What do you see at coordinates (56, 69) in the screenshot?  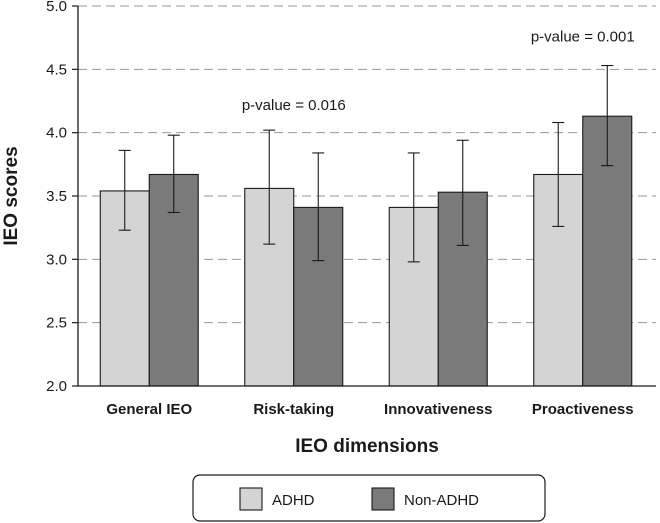 I see `y-tick-label: 4.5` at bounding box center [56, 69].